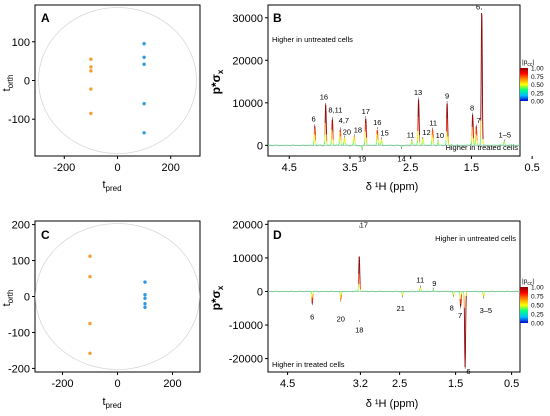 This screenshot has height=416, width=550. I want to click on colorbar-b-tick-label: 0.00, so click(537, 102).